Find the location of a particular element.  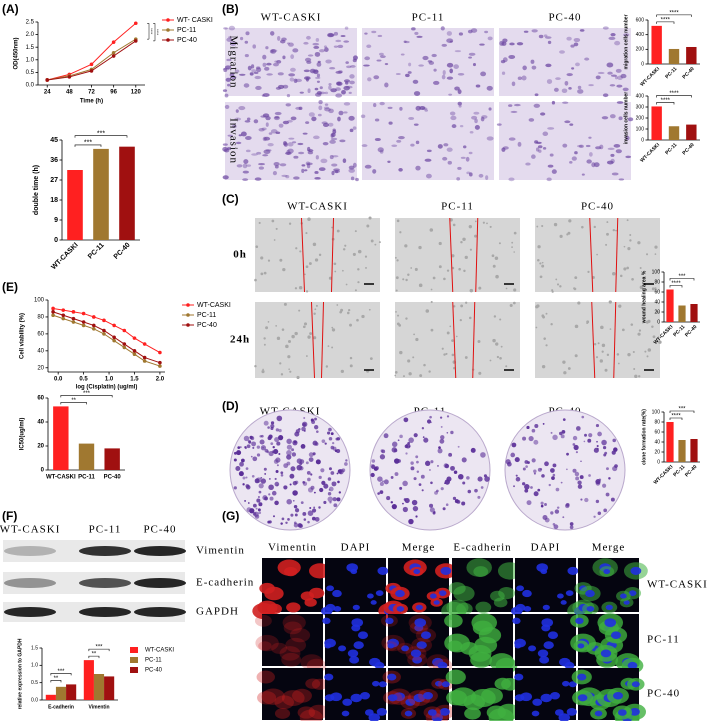

significance-label: *** is located at coordinates (99, 648).